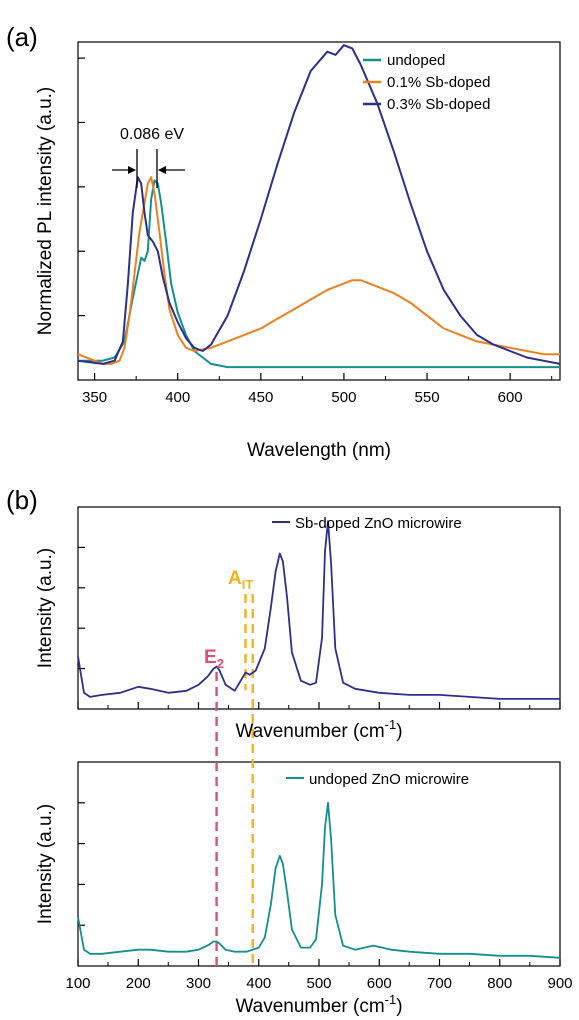  Describe the element at coordinates (22, 500) in the screenshot. I see `panel-b-label: (b)` at that location.